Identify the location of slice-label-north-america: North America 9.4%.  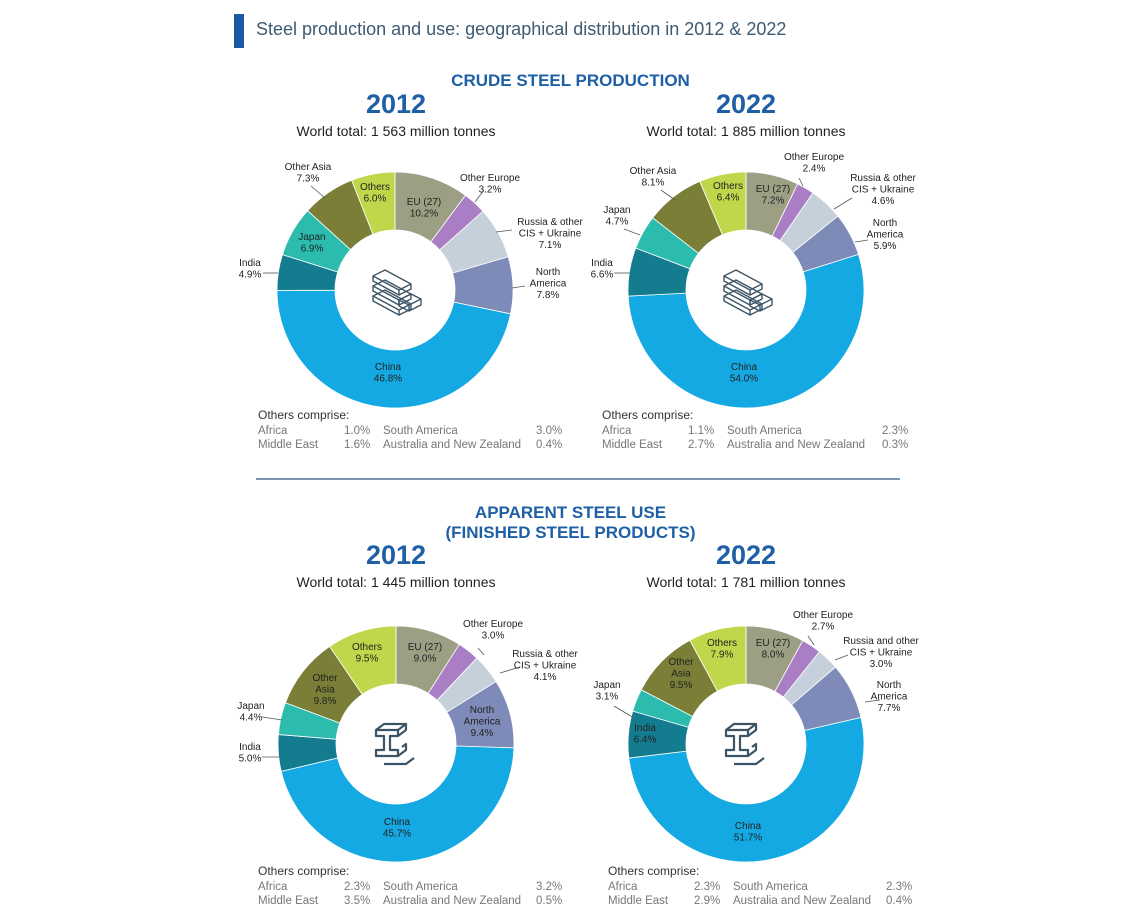
(482, 722).